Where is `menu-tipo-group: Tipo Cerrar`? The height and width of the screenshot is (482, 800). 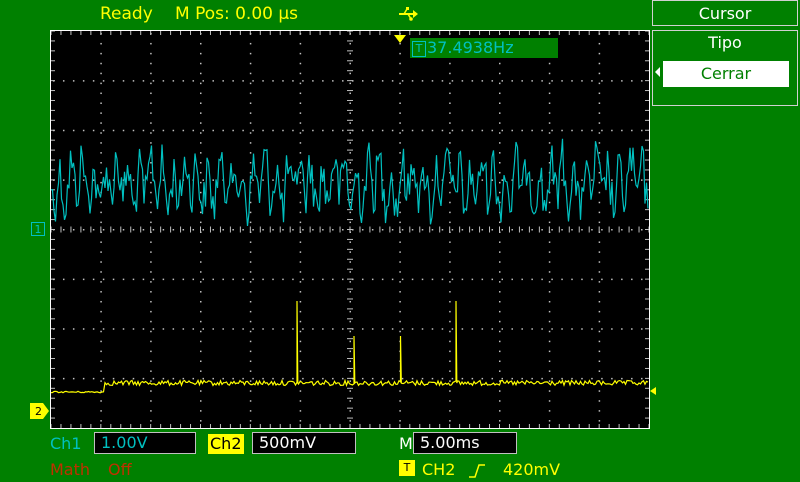 menu-tipo-group: Tipo Cerrar is located at coordinates (725, 68).